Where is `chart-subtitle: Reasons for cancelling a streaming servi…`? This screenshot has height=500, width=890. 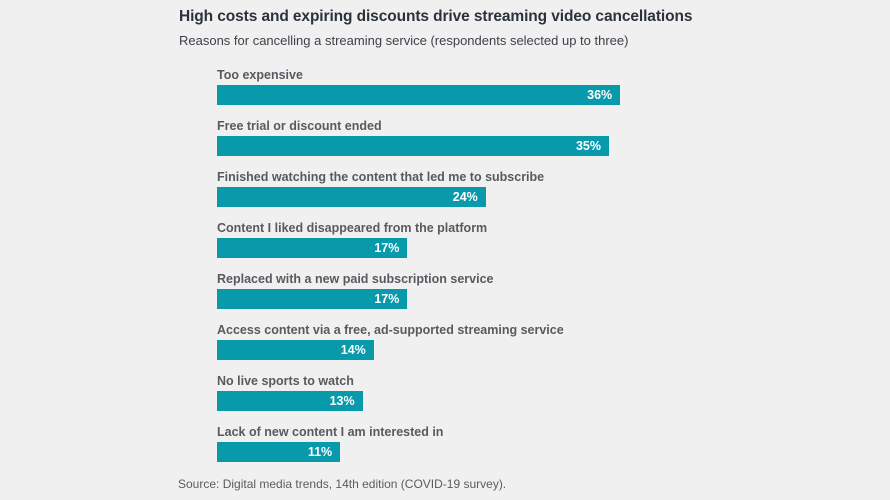 chart-subtitle: Reasons for cancelling a streaming servi… is located at coordinates (404, 40).